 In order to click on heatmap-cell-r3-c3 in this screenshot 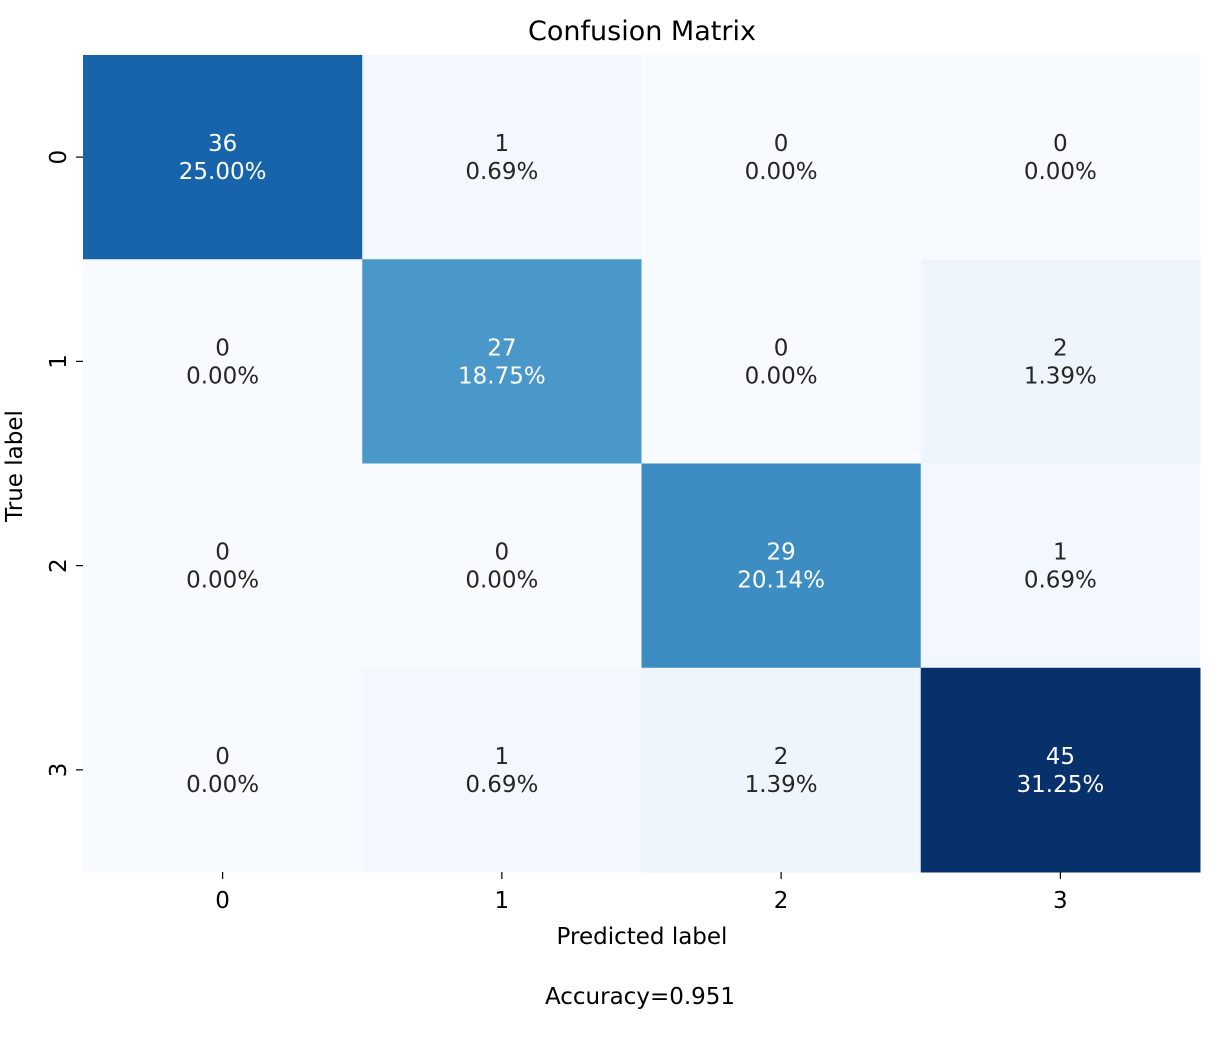, I will do `click(1060, 770)`.